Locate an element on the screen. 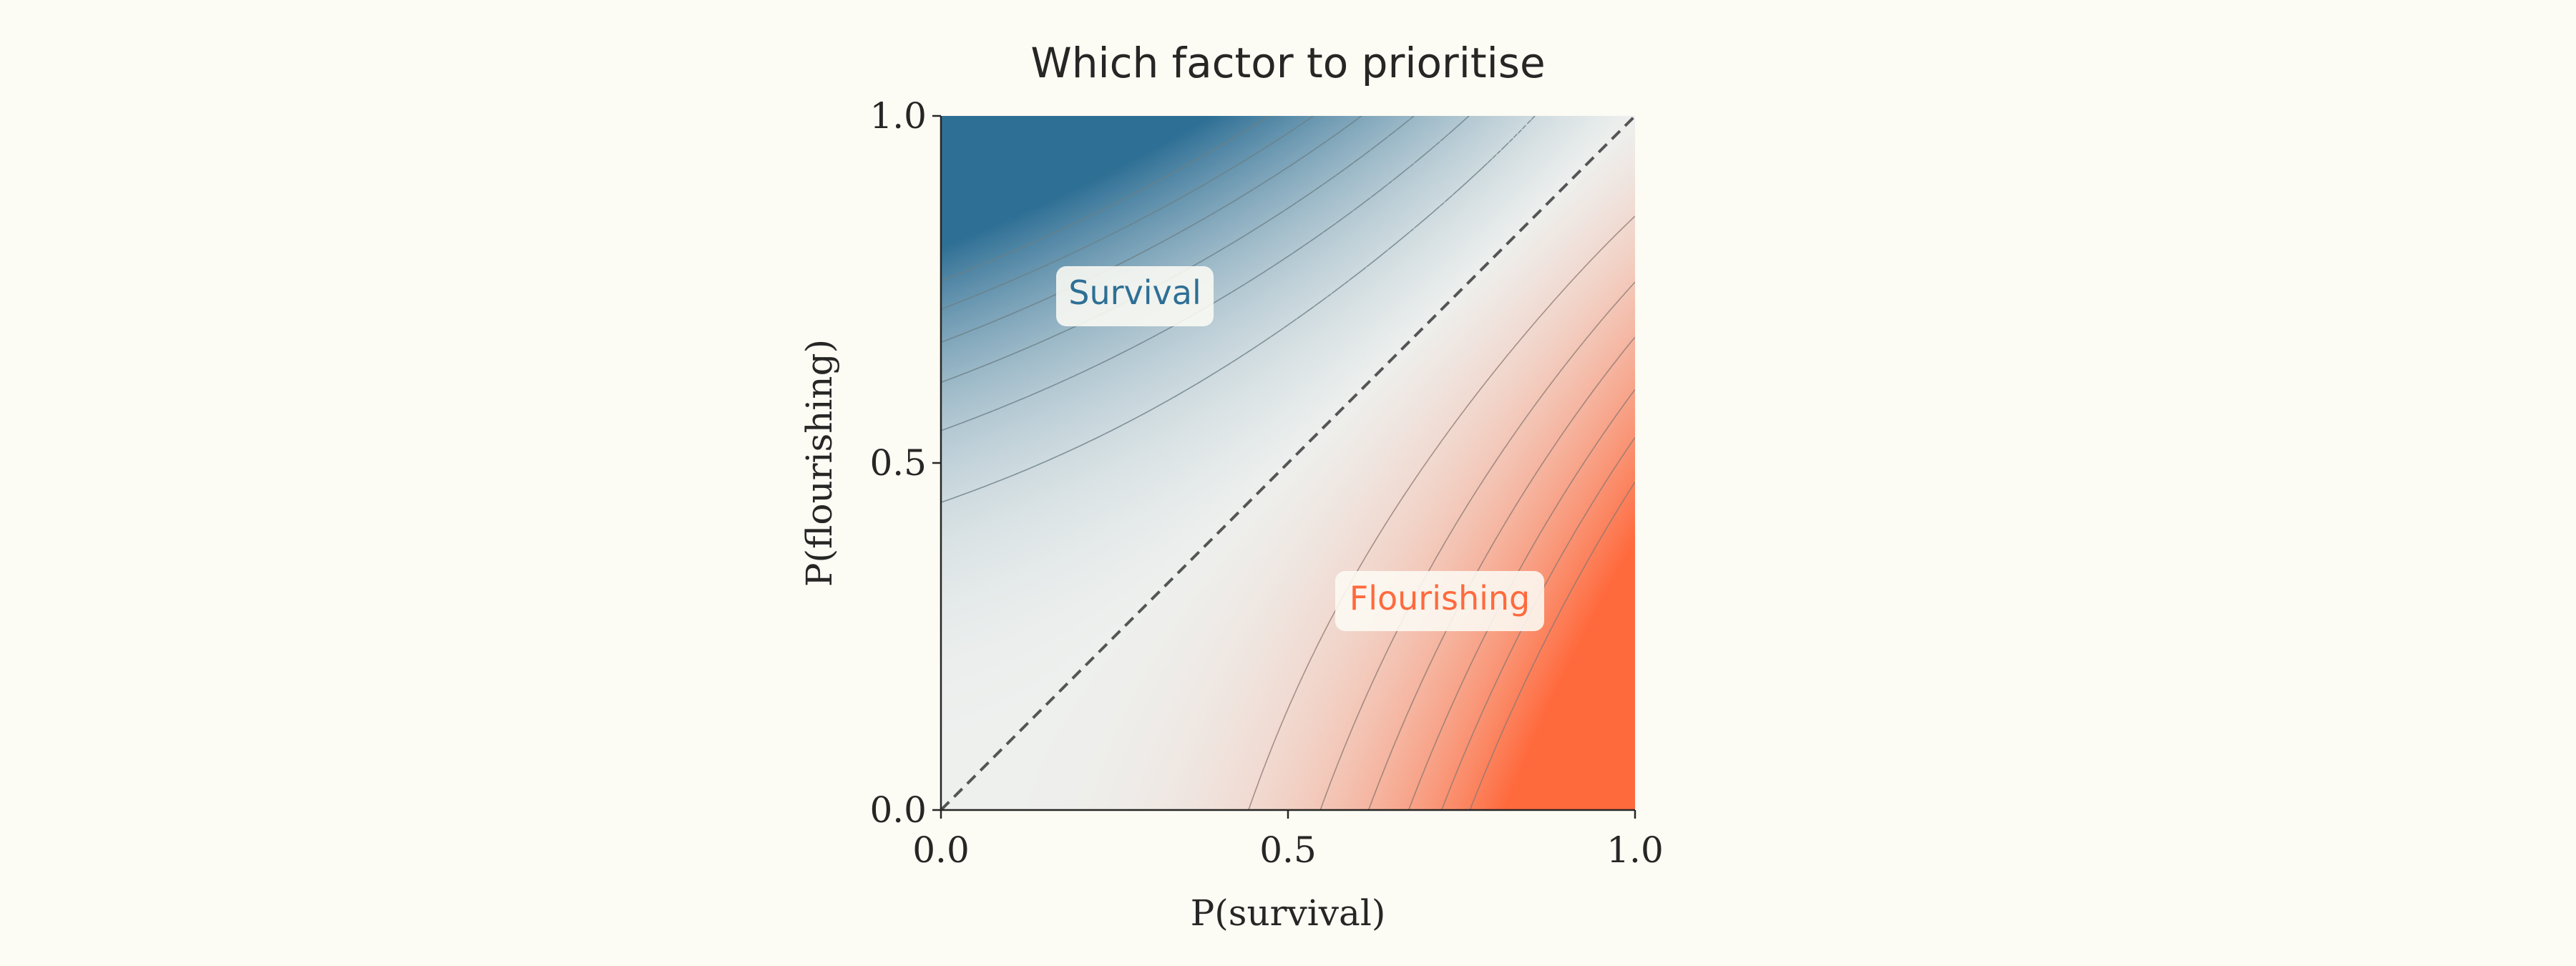  y-tick-label: 0.5 is located at coordinates (898, 463).